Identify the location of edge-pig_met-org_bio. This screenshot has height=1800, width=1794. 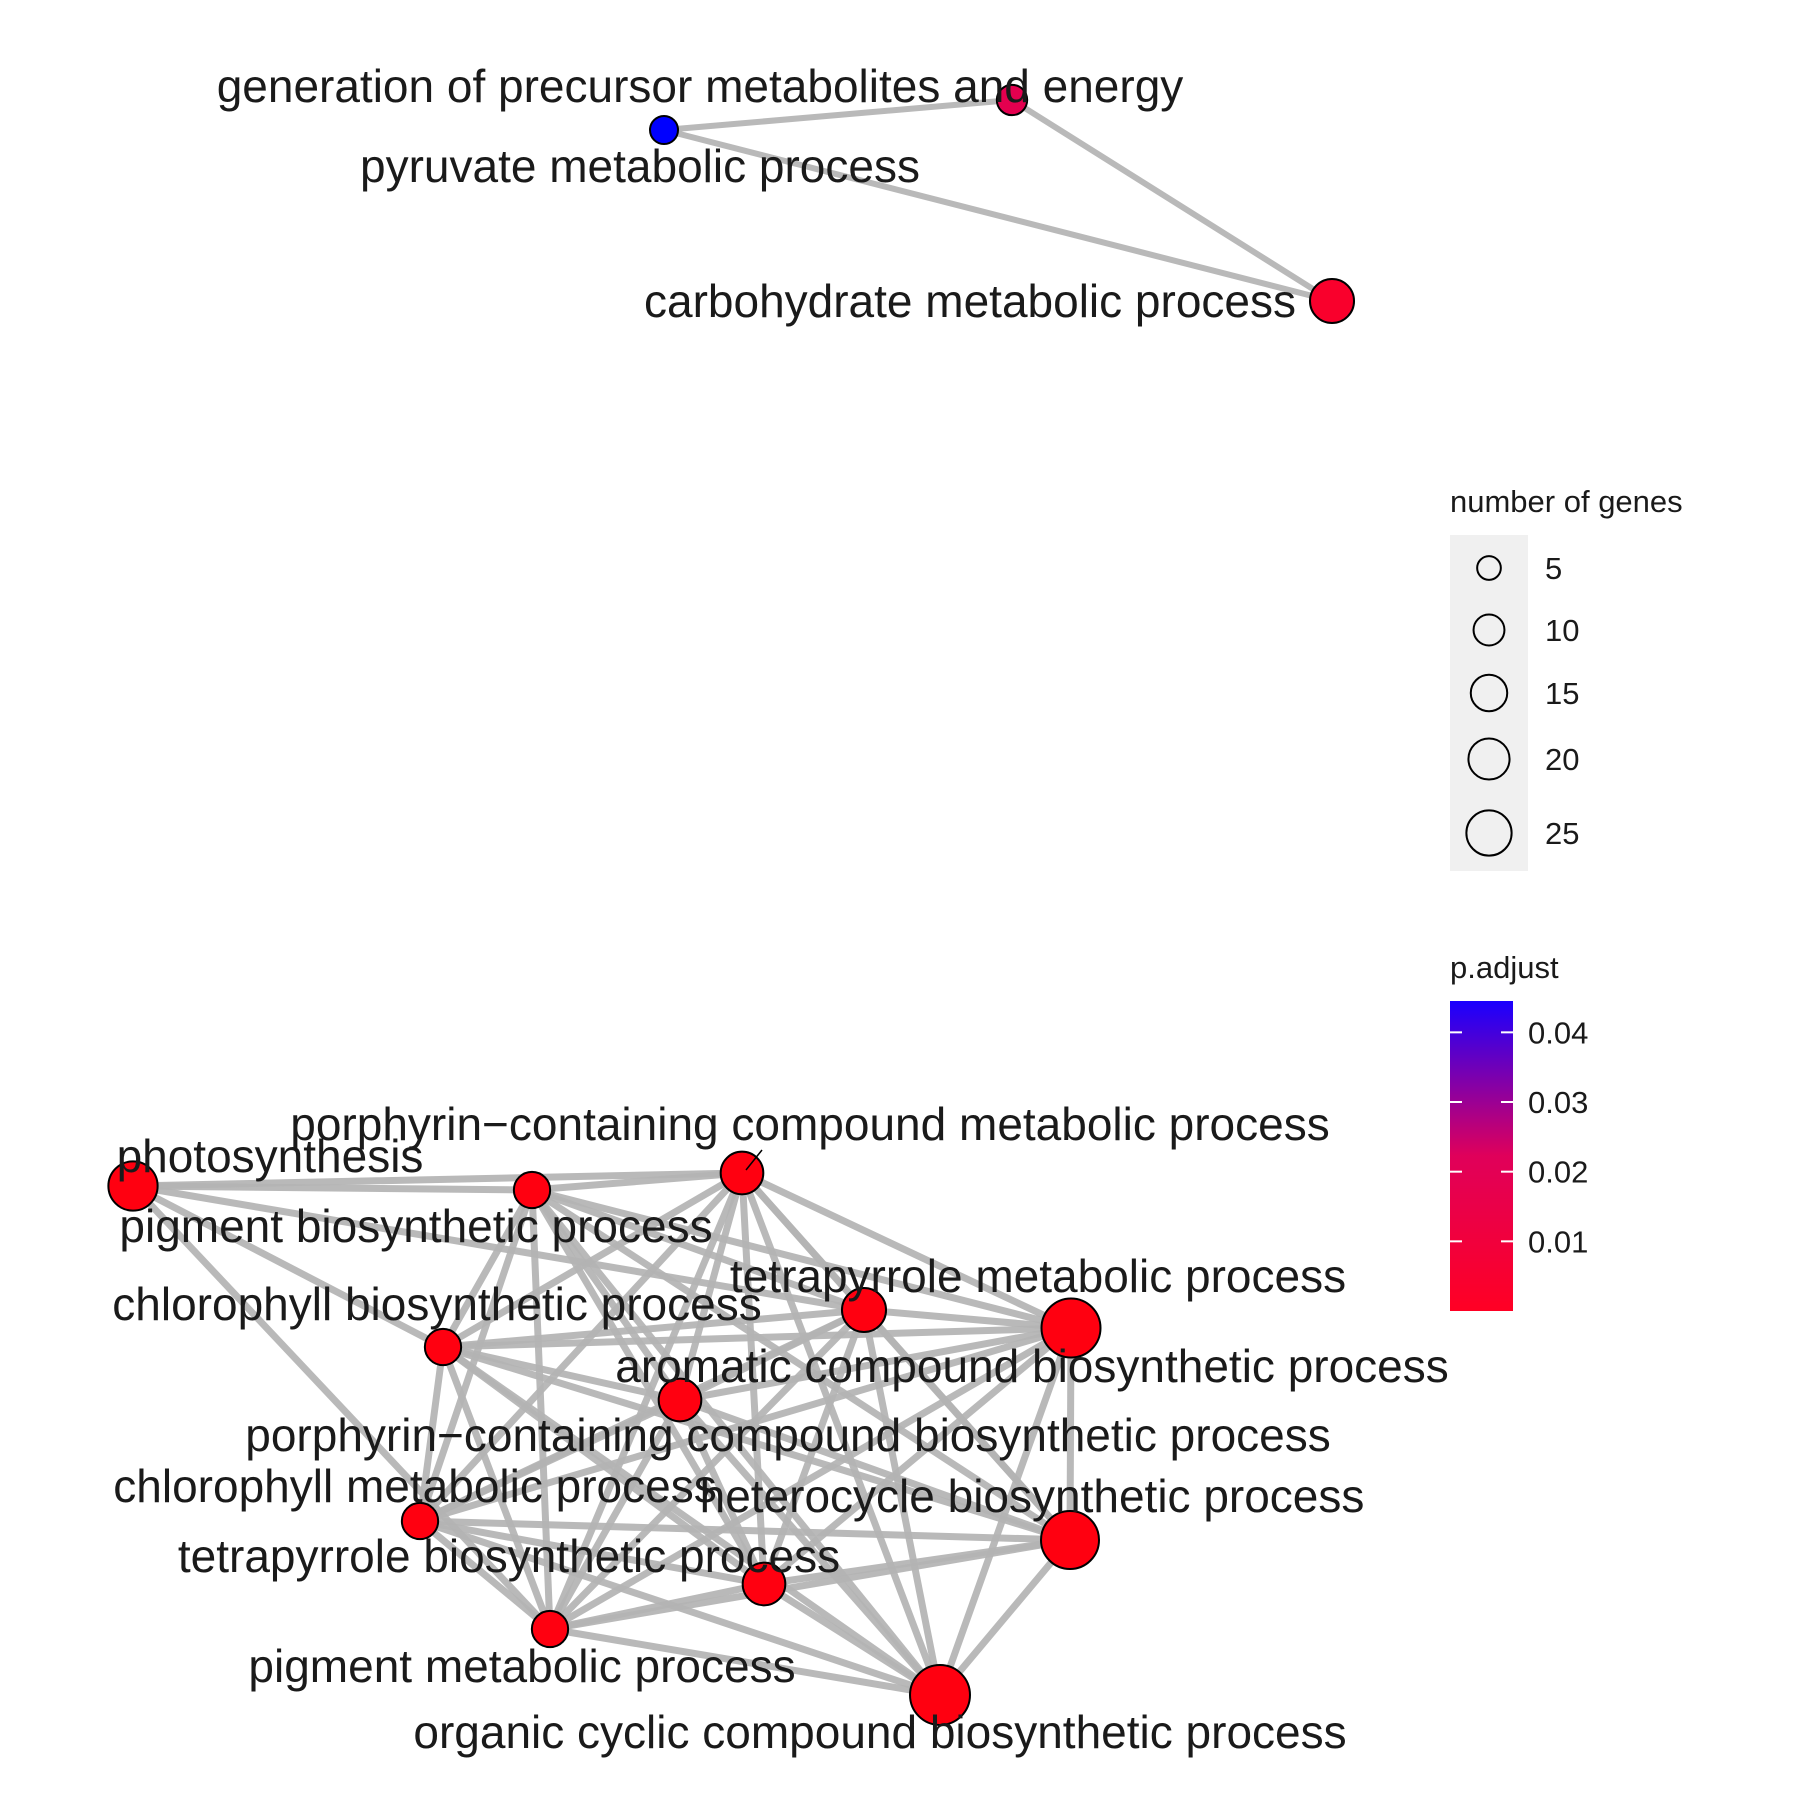
(745, 1662).